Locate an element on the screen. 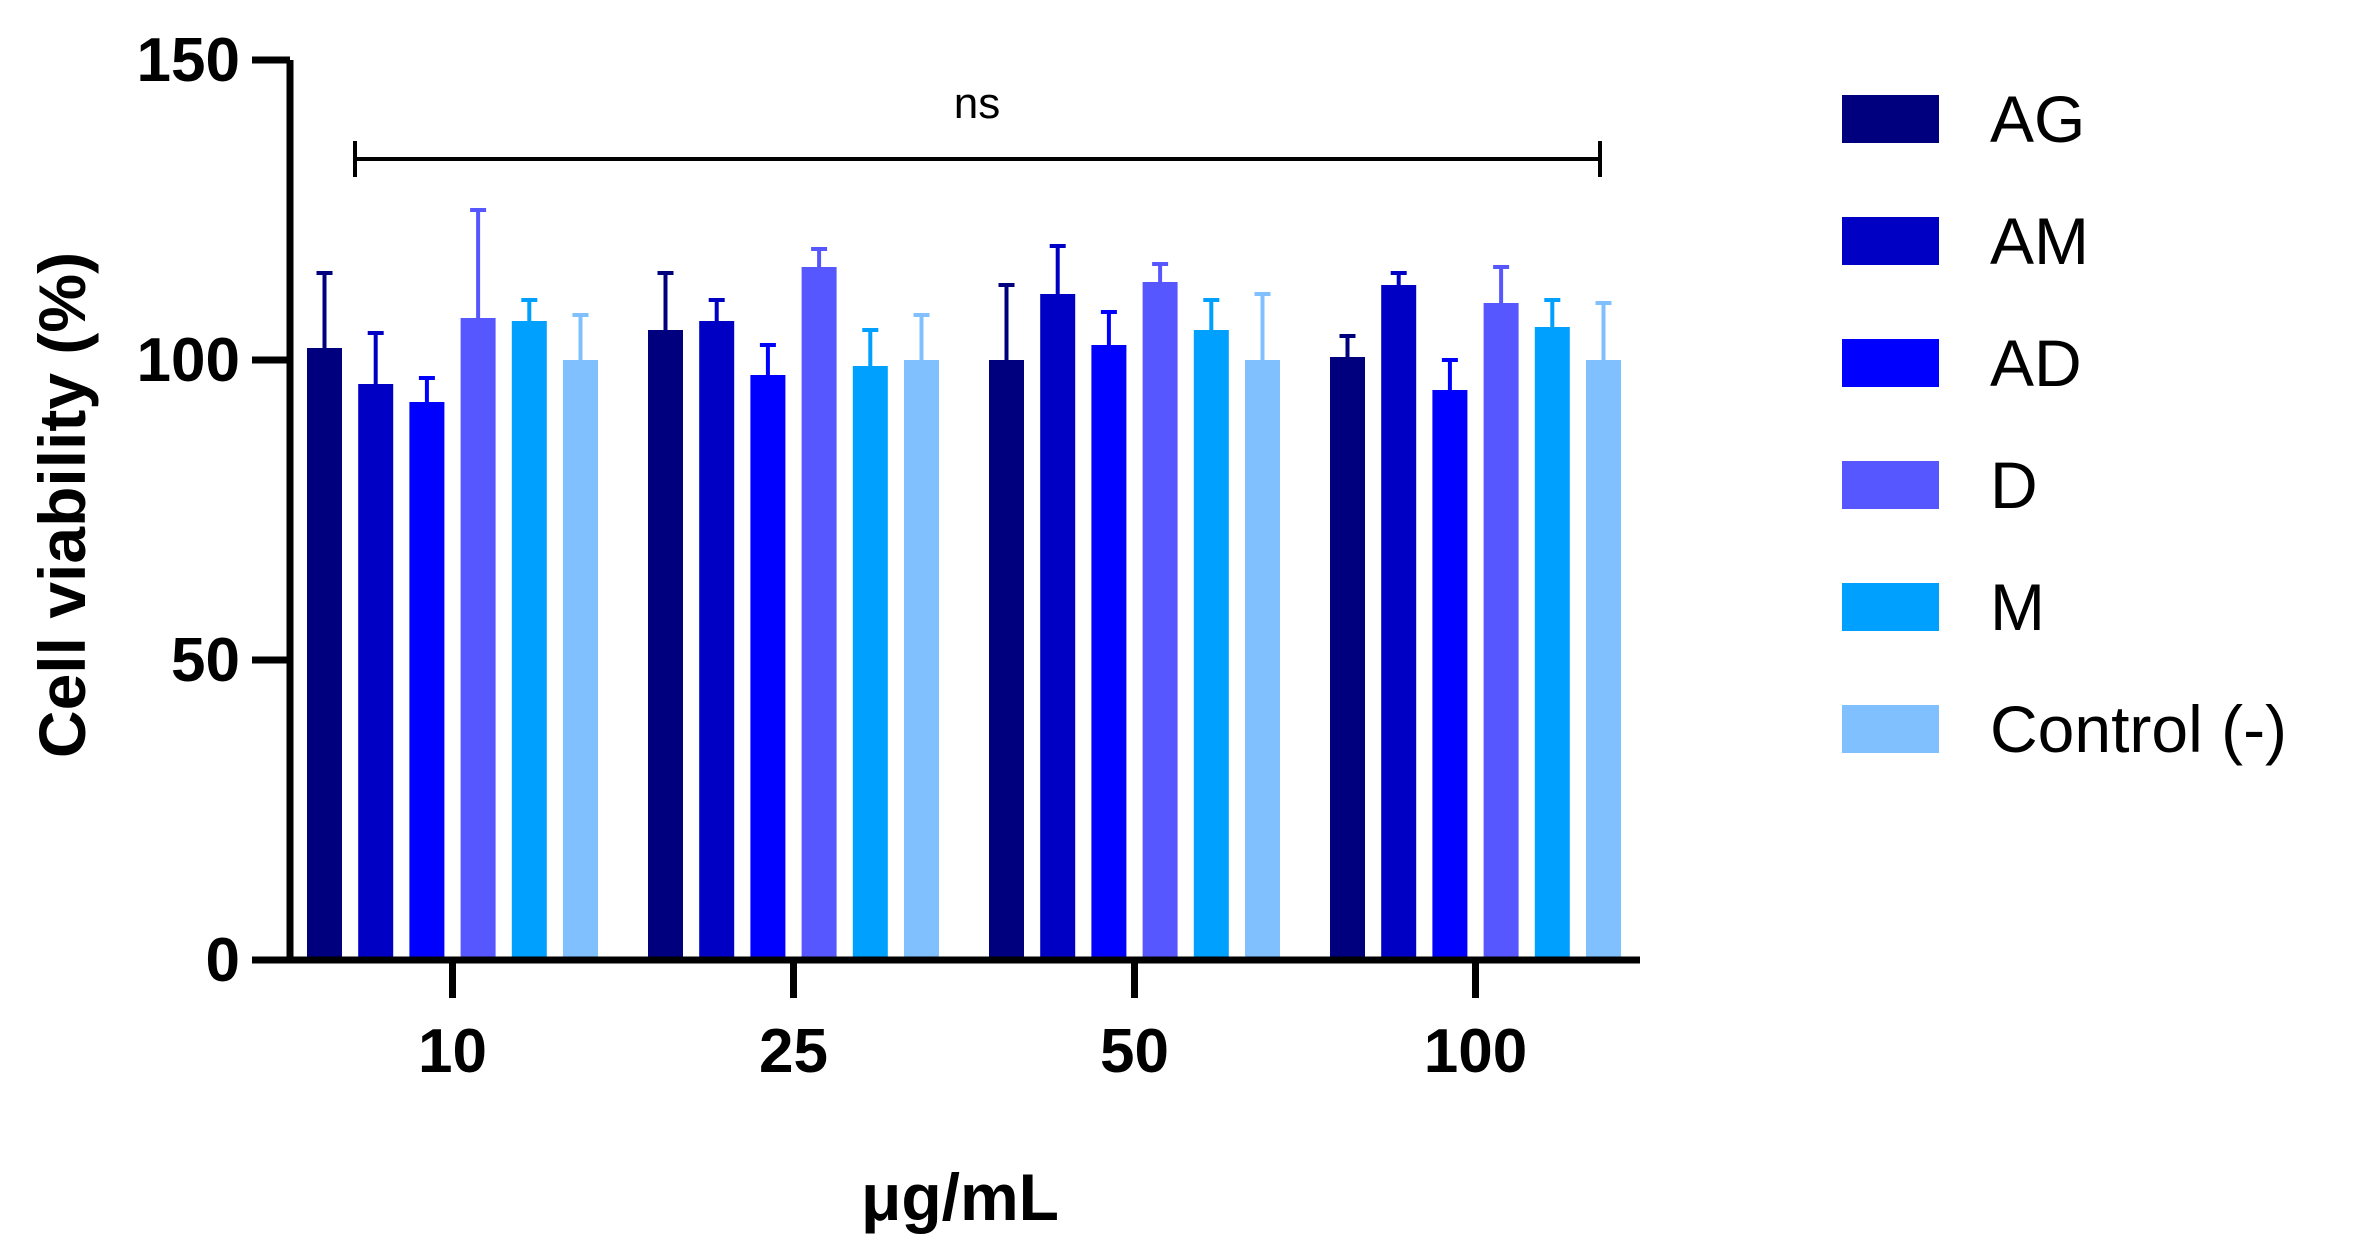 This screenshot has width=2353, height=1254. legend-swatch-d is located at coordinates (1890, 485).